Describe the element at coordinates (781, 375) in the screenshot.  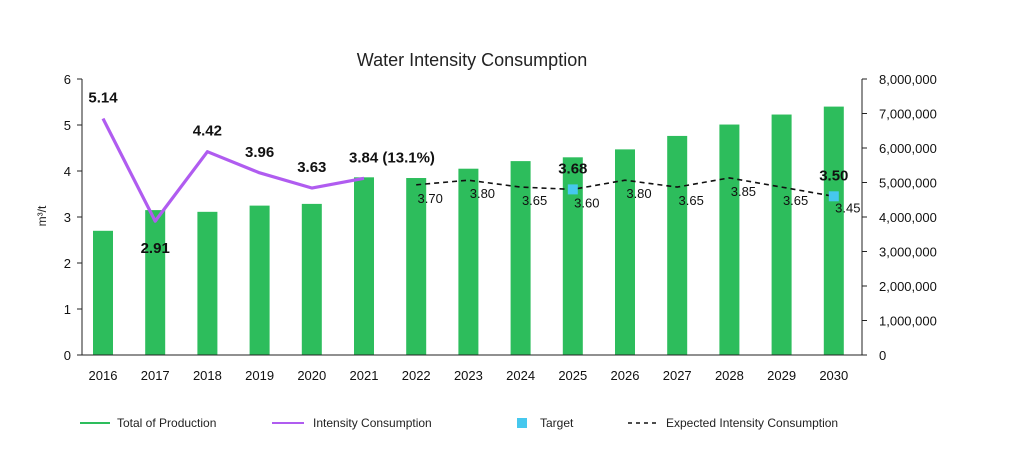
I see `x-tick-label: 2029` at that location.